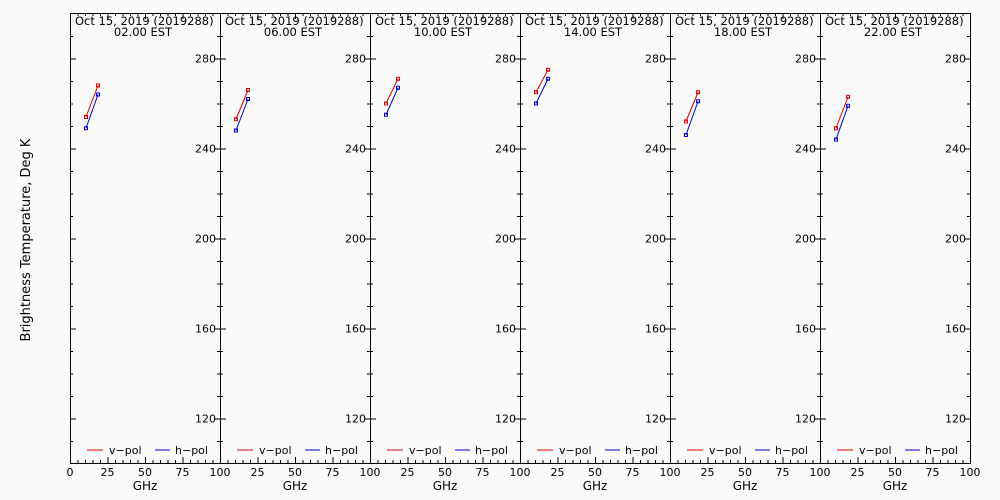  I want to click on x-tick-label: 0, so click(70, 472).